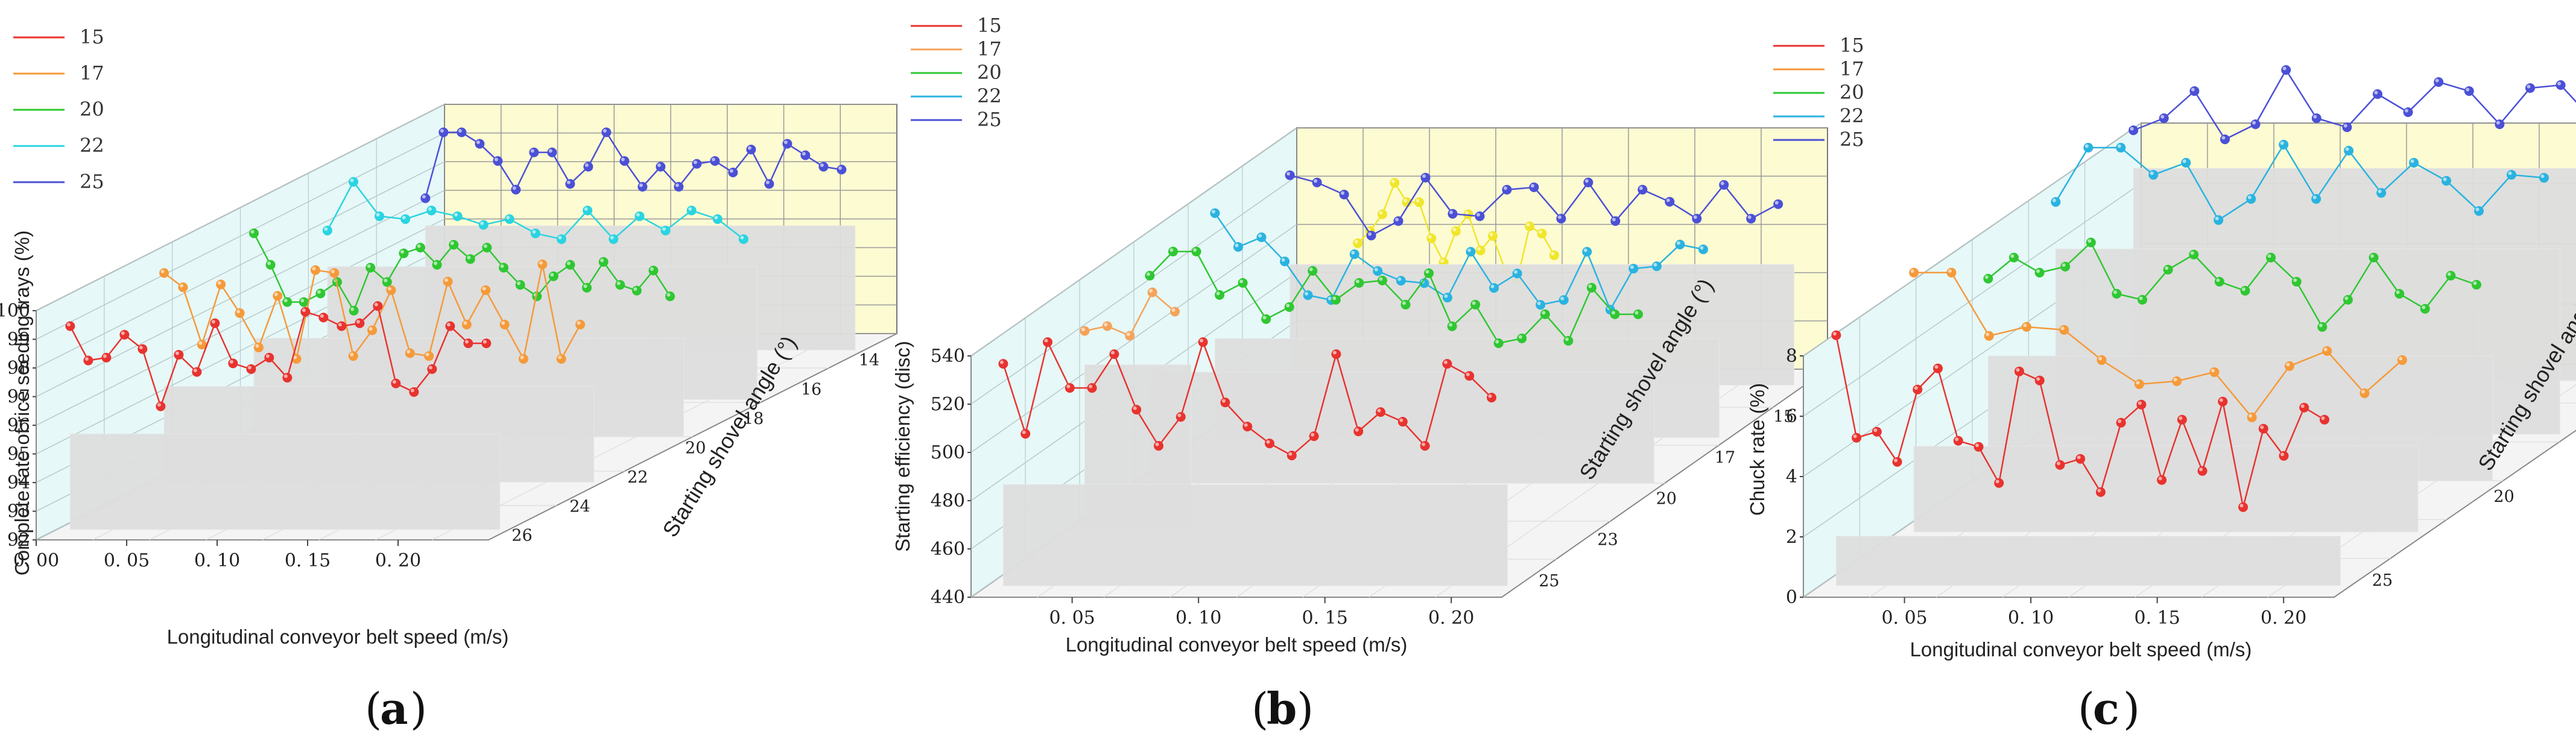 The height and width of the screenshot is (748, 2576). I want to click on z-tick-label: 25, so click(2382, 580).